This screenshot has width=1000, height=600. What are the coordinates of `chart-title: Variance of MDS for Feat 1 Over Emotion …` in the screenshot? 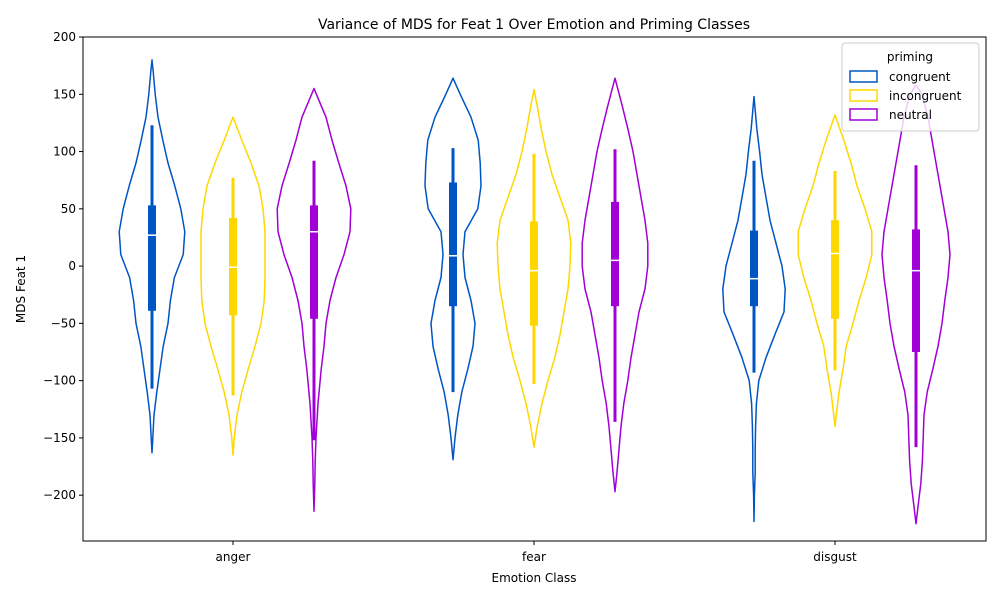 It's located at (534, 25).